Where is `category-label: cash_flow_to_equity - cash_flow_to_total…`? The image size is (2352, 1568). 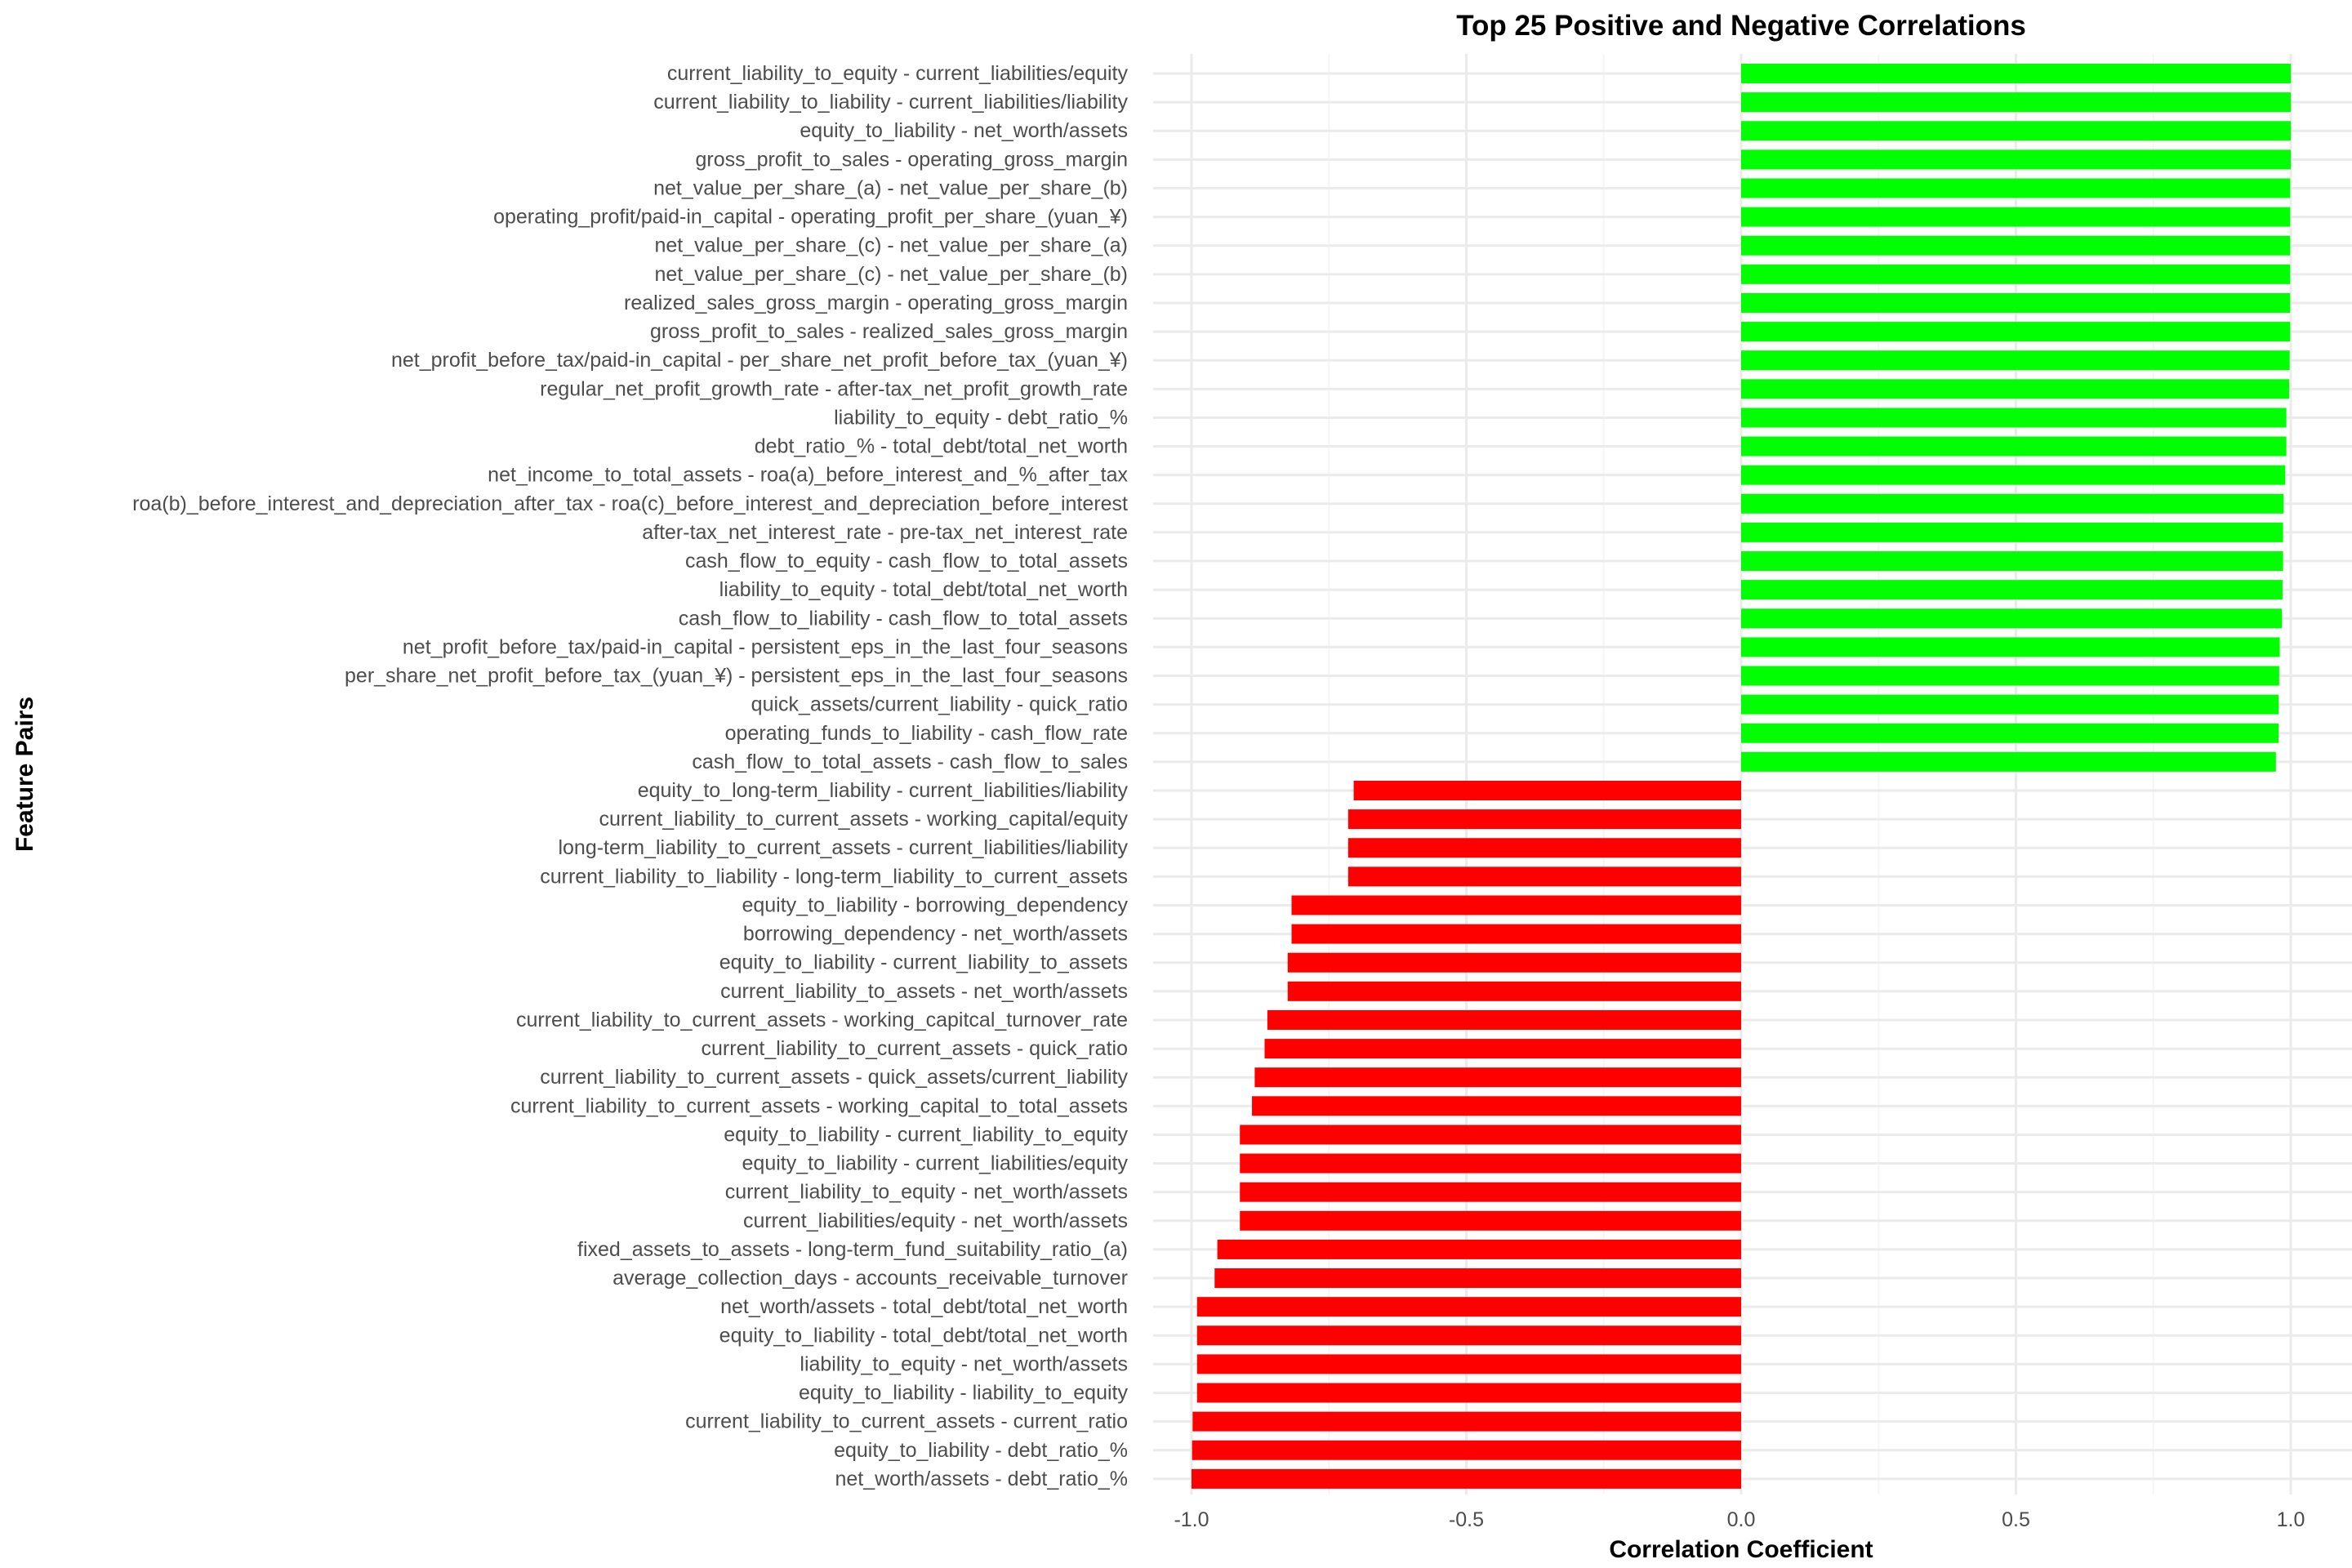
category-label: cash_flow_to_equity - cash_flow_to_total… is located at coordinates (906, 561).